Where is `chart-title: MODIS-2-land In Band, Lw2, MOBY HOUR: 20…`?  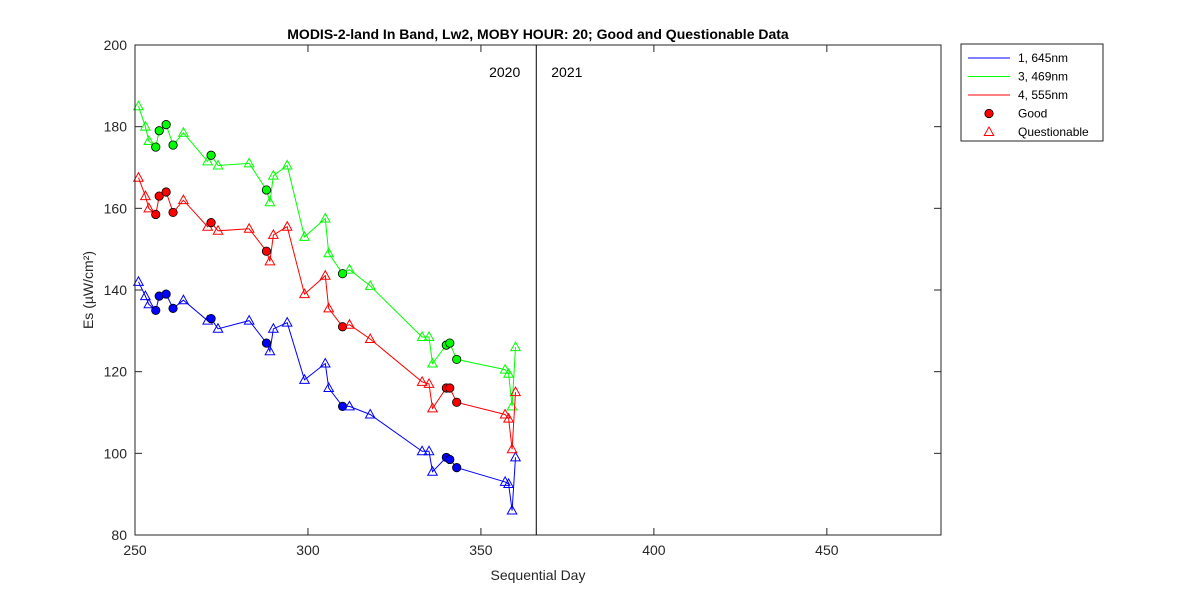
chart-title: MODIS-2-land In Band, Lw2, MOBY HOUR: 20… is located at coordinates (538, 34).